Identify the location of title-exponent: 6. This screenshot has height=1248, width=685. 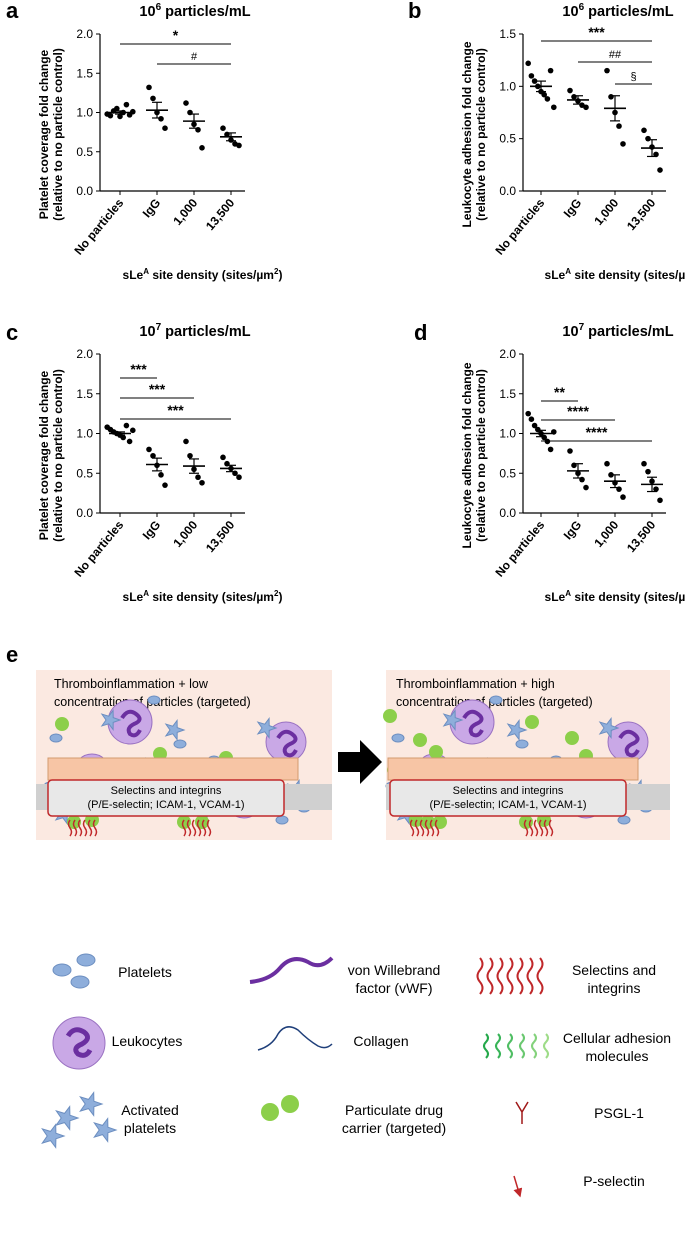
(159, 7).